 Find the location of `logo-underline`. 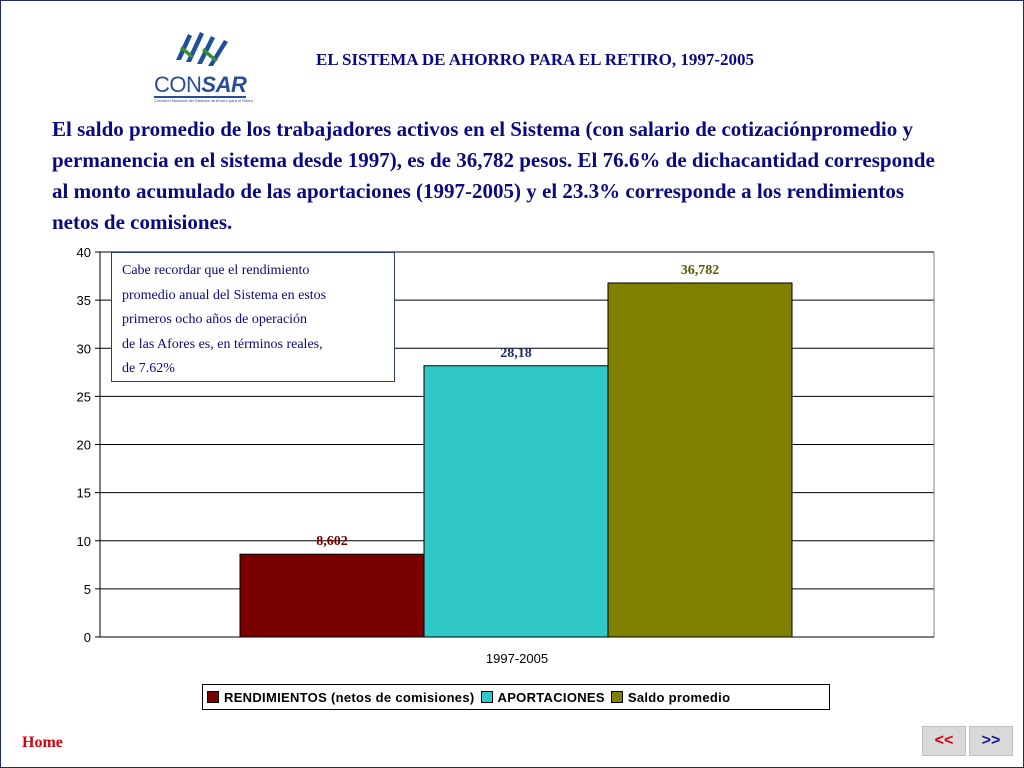

logo-underline is located at coordinates (200, 97).